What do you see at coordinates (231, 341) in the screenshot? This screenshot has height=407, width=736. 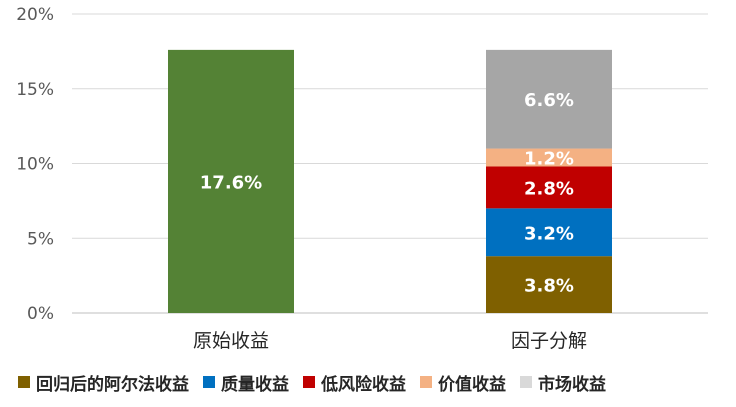 I see `x-category-label: 原始收益` at bounding box center [231, 341].